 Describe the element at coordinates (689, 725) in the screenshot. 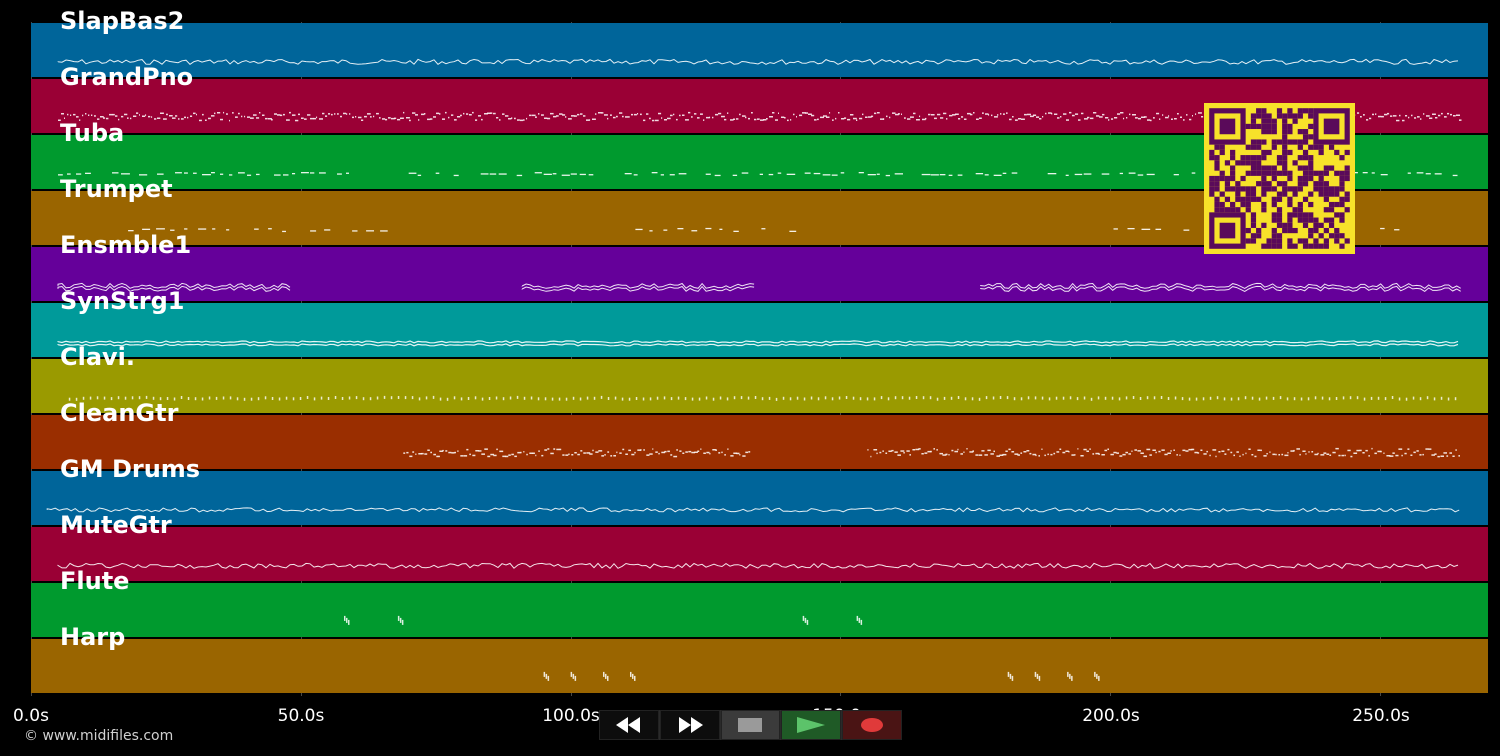

I see `fast-forward-button` at that location.